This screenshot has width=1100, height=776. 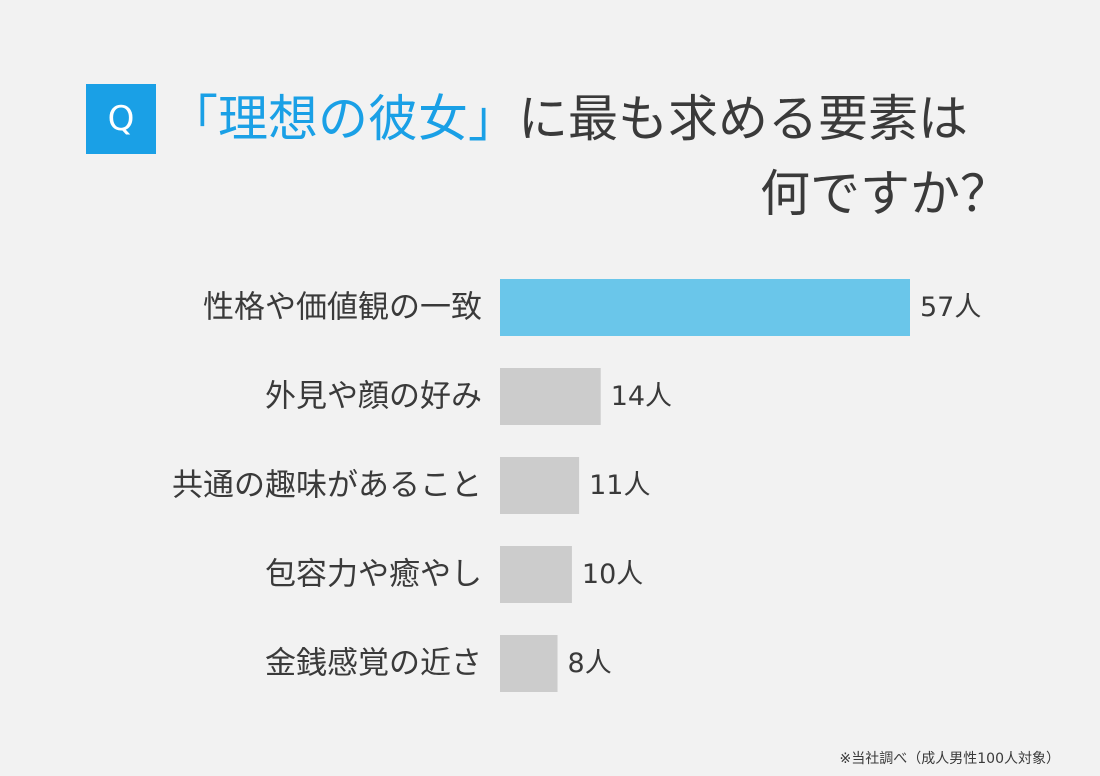 What do you see at coordinates (641, 396) in the screenshot?
I see `value-label: 14人` at bounding box center [641, 396].